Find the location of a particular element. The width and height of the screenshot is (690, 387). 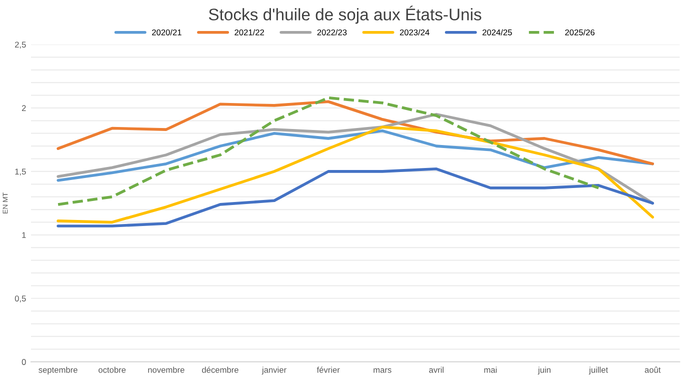

y-tick-label: 1,5 is located at coordinates (20, 172).